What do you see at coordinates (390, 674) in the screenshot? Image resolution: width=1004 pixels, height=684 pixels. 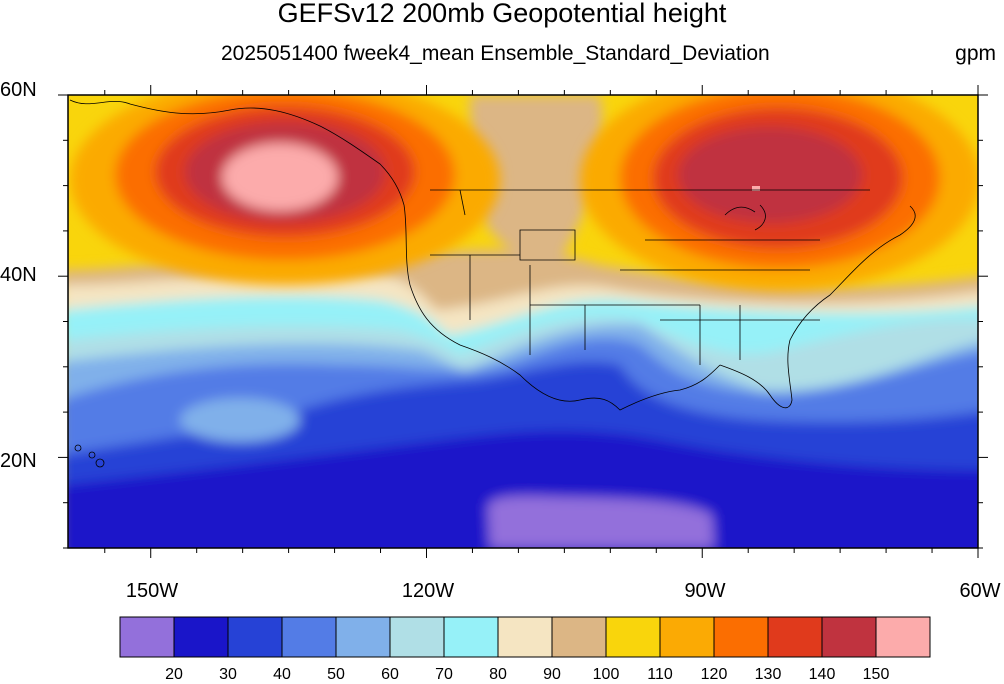 I see `colorbar-label: 60` at bounding box center [390, 674].